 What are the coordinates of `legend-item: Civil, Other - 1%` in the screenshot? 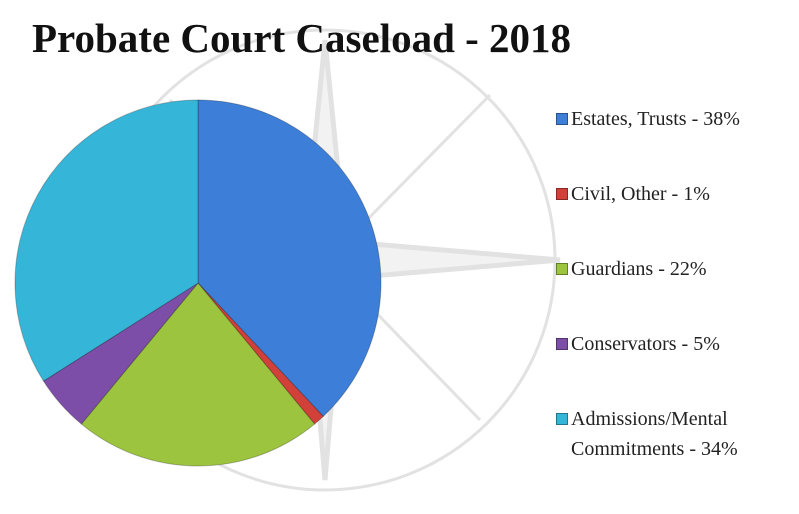 It's located at (676, 194).